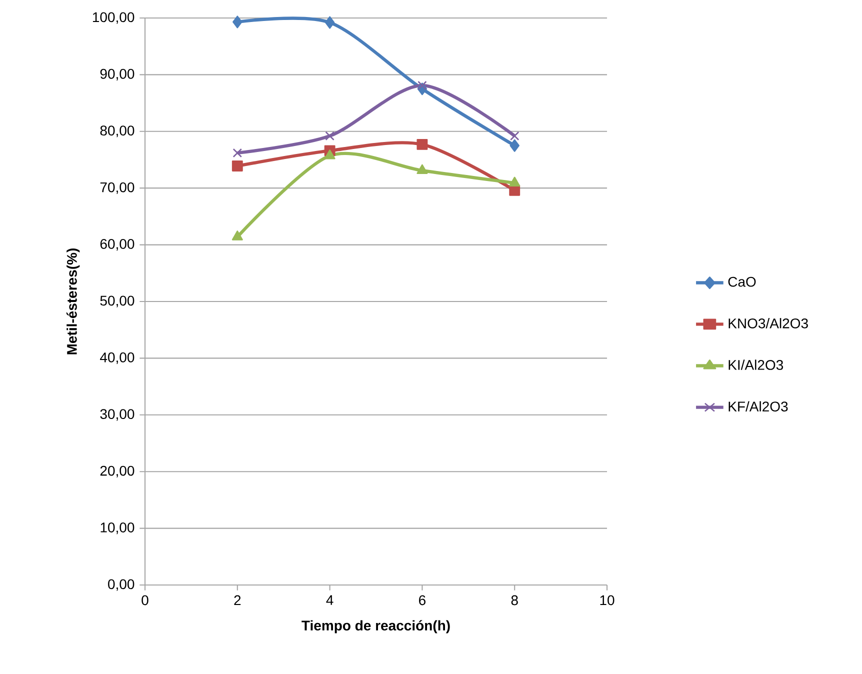  I want to click on x-tick-label: 4, so click(330, 600).